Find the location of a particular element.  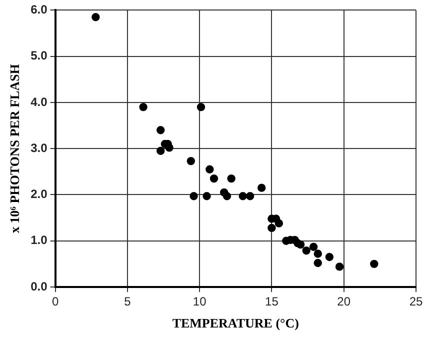

y-axis-title: x 10⁶ PHOTONS PER FLASH is located at coordinates (14, 149).